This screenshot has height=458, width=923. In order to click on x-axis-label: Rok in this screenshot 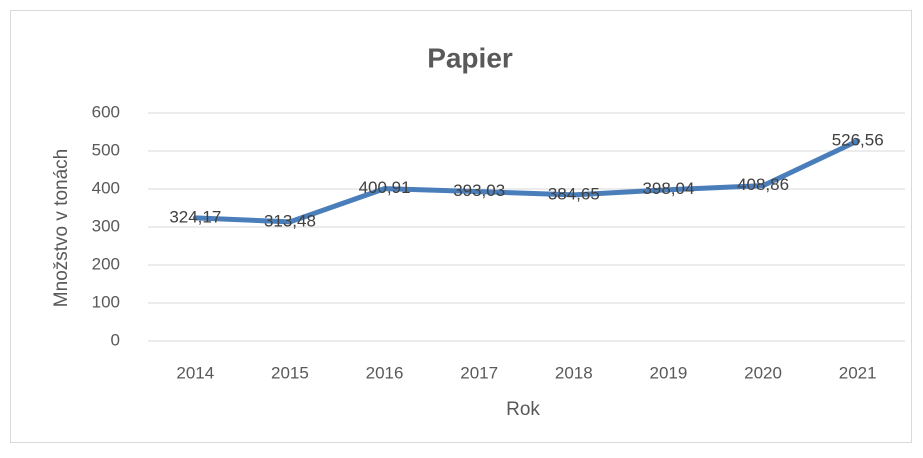, I will do `click(523, 409)`.